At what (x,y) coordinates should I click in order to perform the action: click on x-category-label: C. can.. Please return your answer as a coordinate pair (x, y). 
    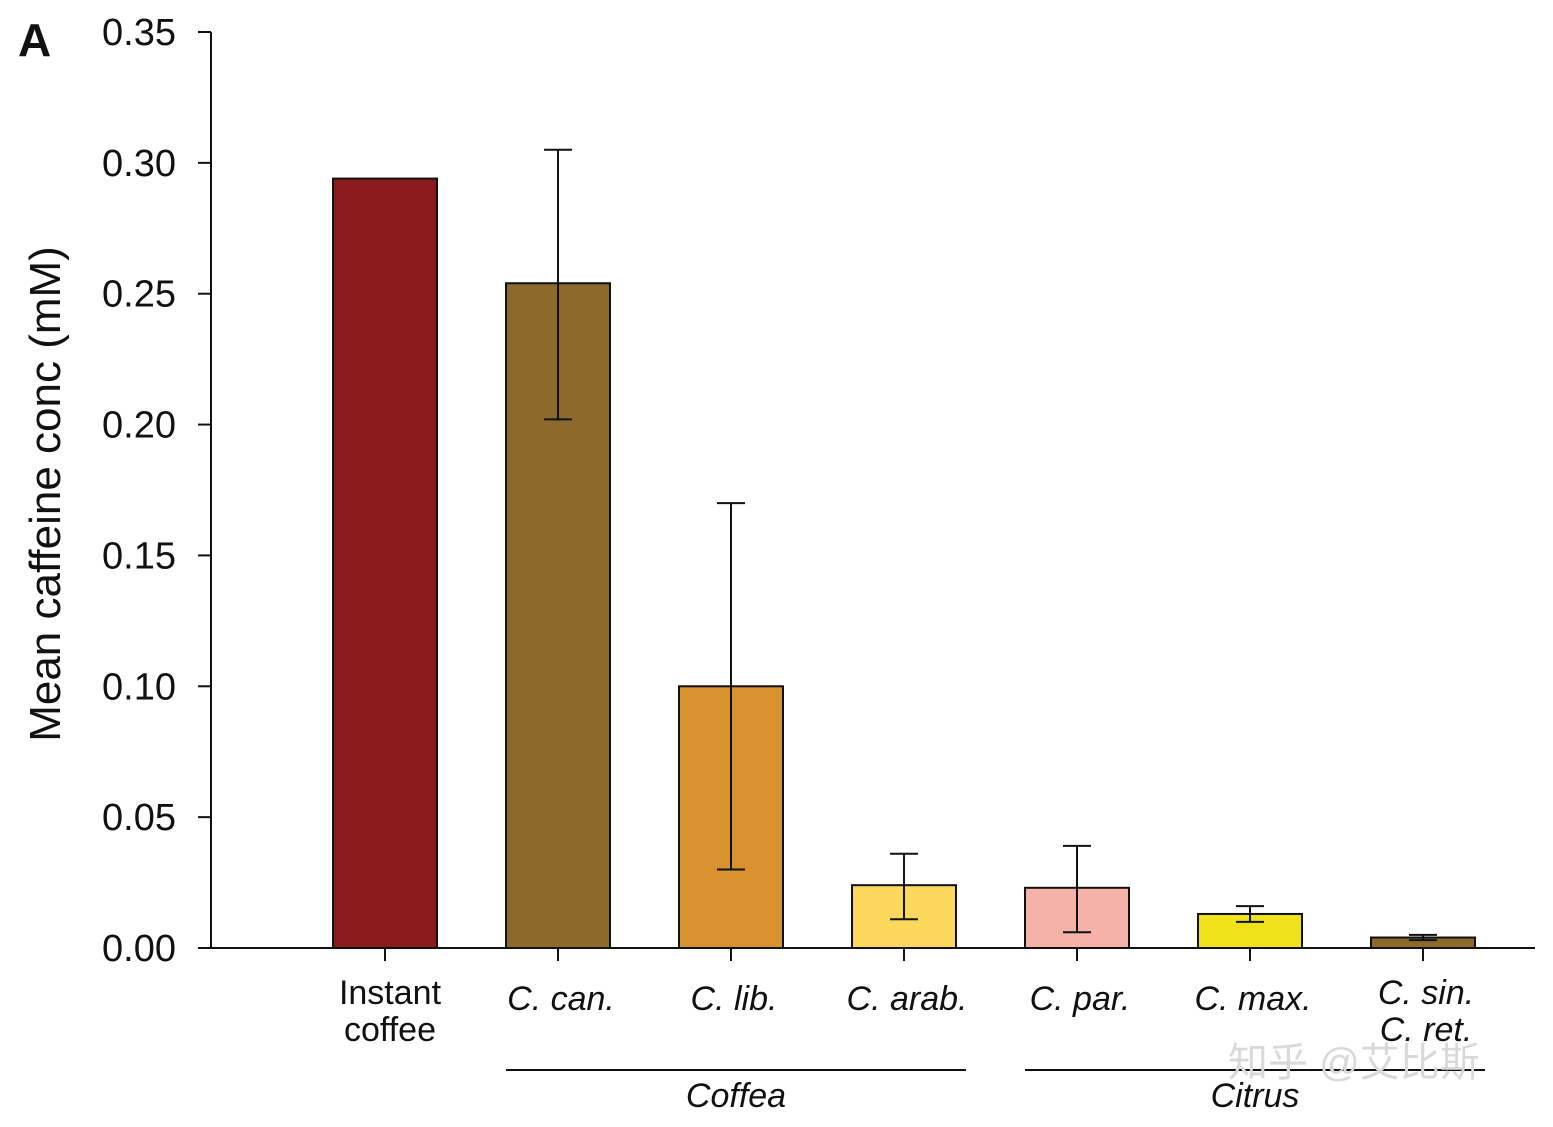
    Looking at the image, I should click on (561, 999).